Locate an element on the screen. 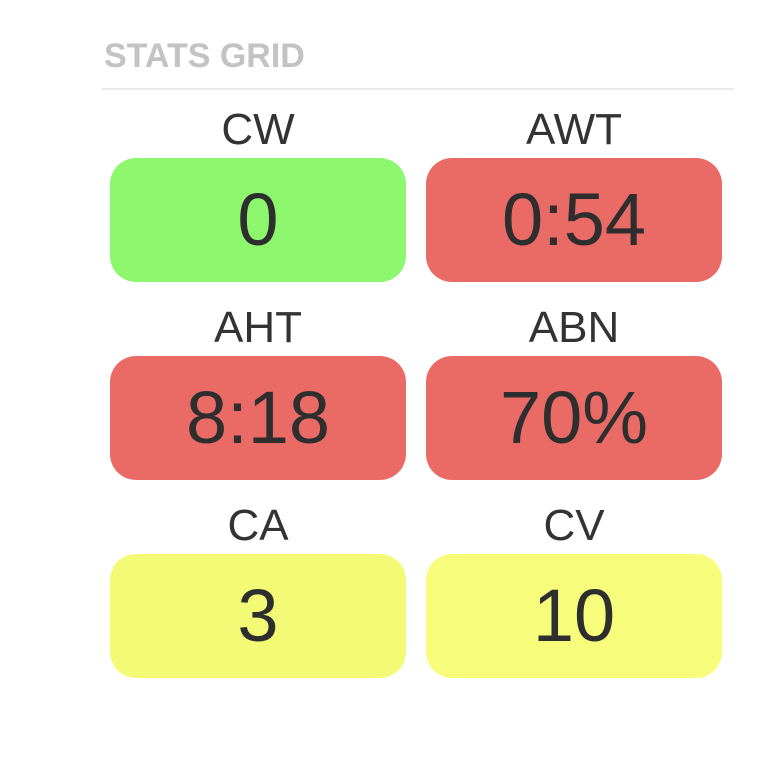  stat-label: CA is located at coordinates (258, 525).